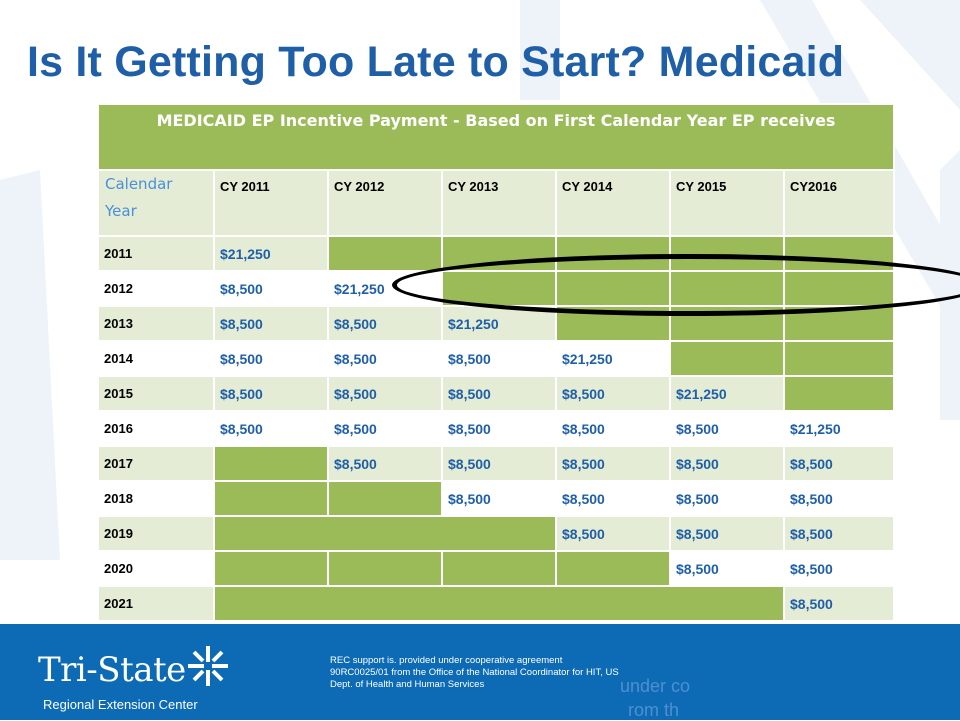 Image resolution: width=960 pixels, height=721 pixels. Describe the element at coordinates (839, 203) in the screenshot. I see `column-header-cy-2016: CY2016` at that location.